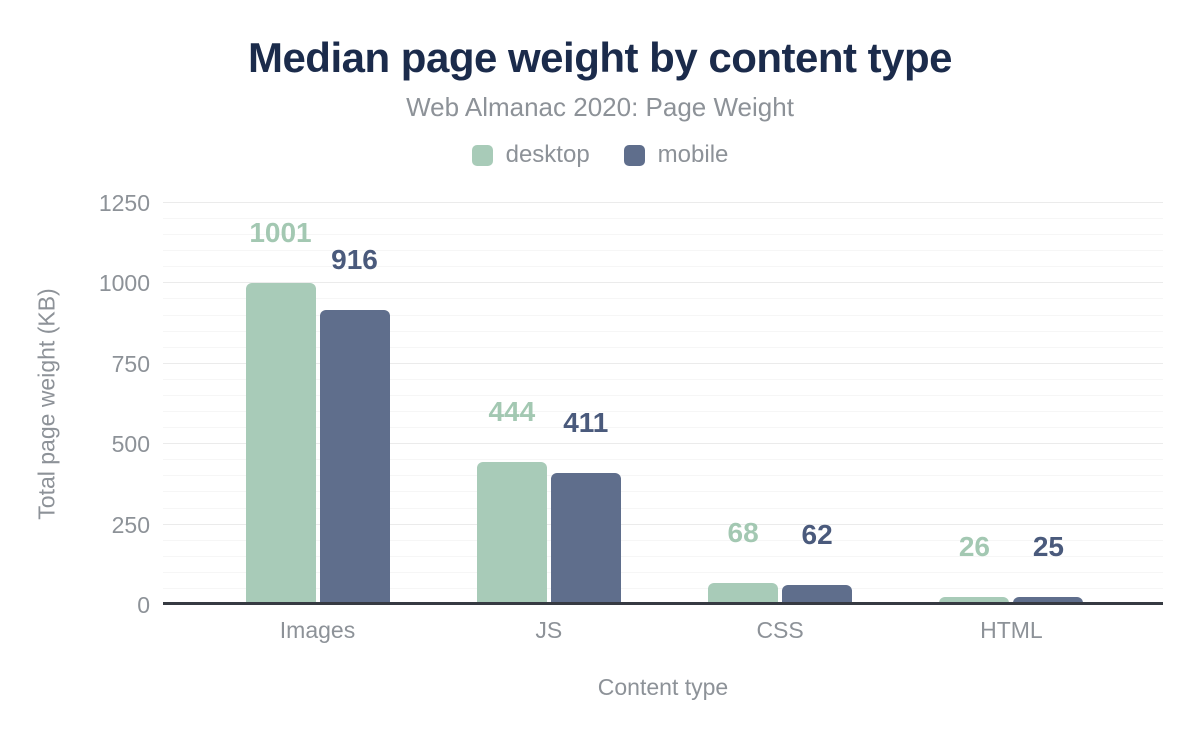 The width and height of the screenshot is (1200, 742). Describe the element at coordinates (693, 154) in the screenshot. I see `legend-label-mobile: mobile` at that location.